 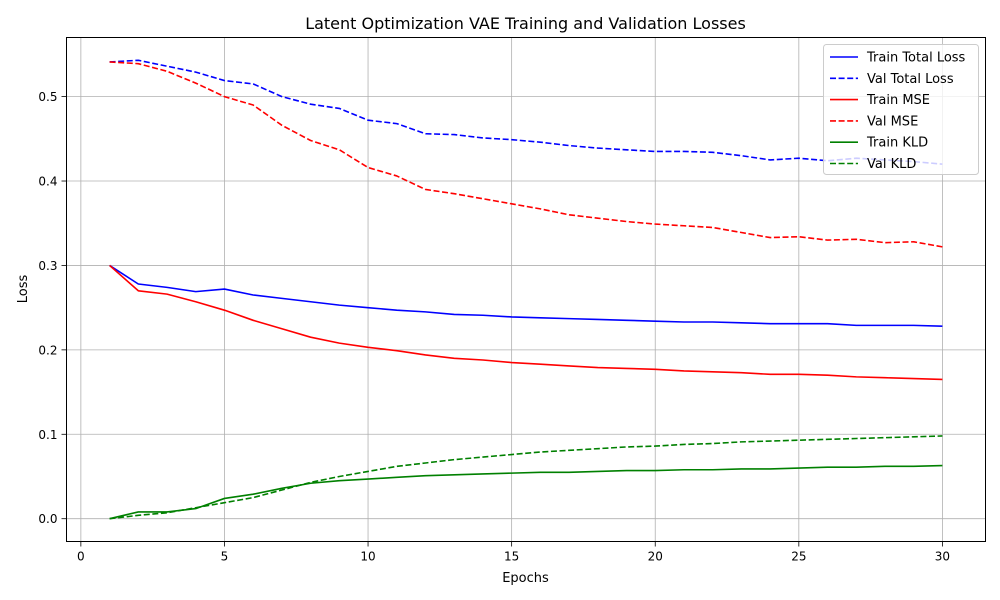 I want to click on y-tick-label: 0.5, so click(x=47, y=97).